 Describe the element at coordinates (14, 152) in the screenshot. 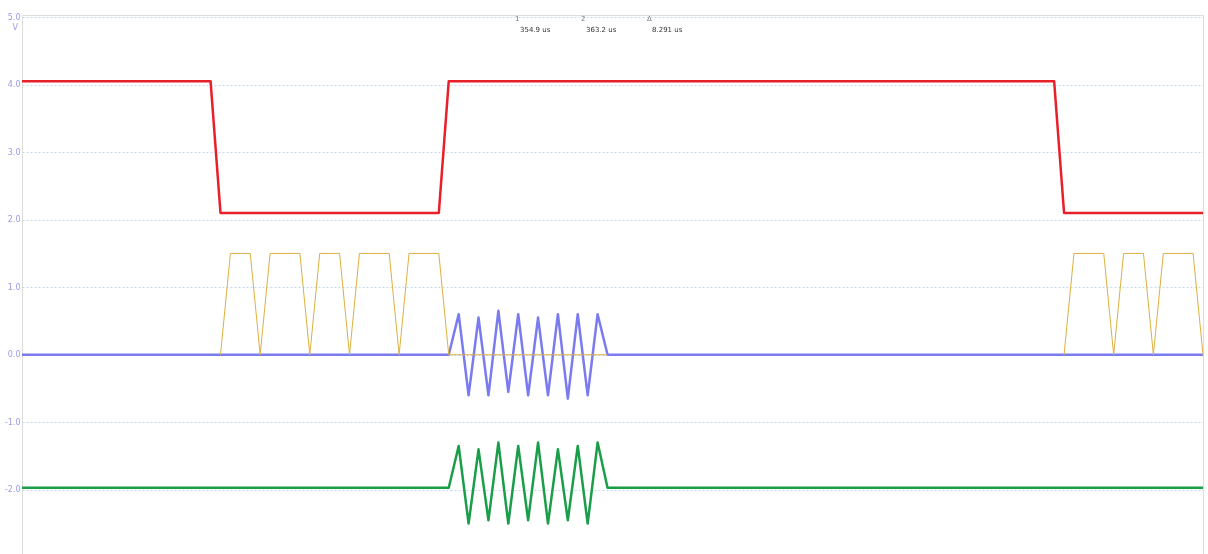

I see `y-tick-label: 3.0` at that location.